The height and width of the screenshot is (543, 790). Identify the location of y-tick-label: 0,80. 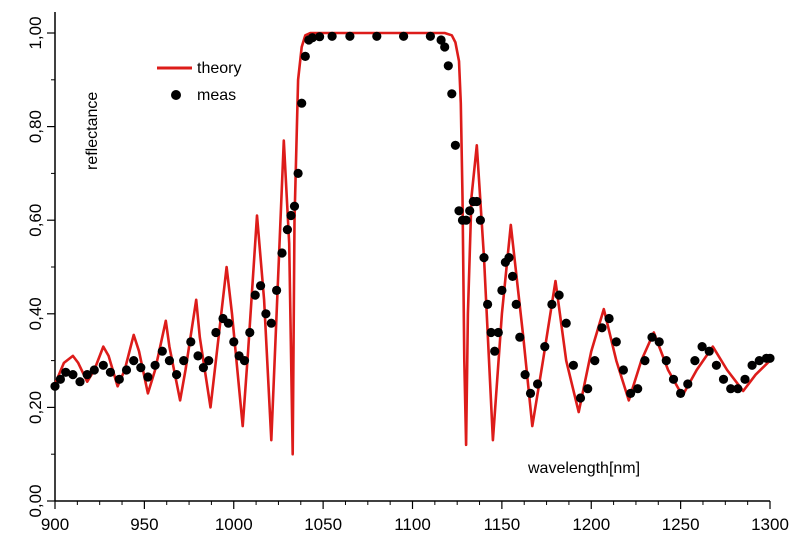
(35, 126).